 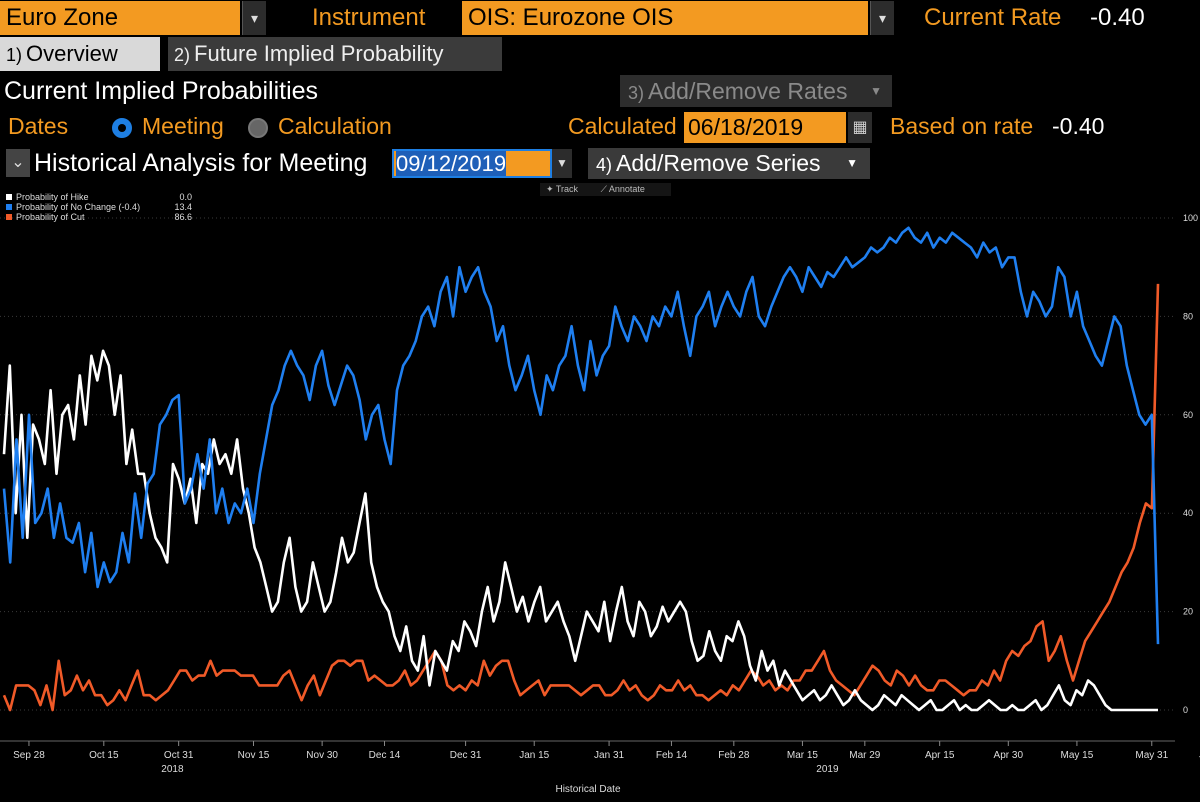 What do you see at coordinates (466, 755) in the screenshot?
I see `x-tick-label: Dec 31` at bounding box center [466, 755].